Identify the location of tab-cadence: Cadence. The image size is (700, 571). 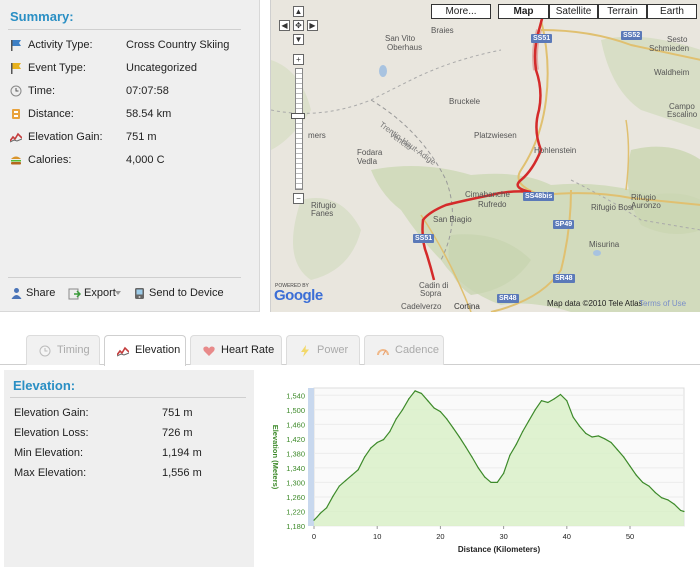
(404, 350).